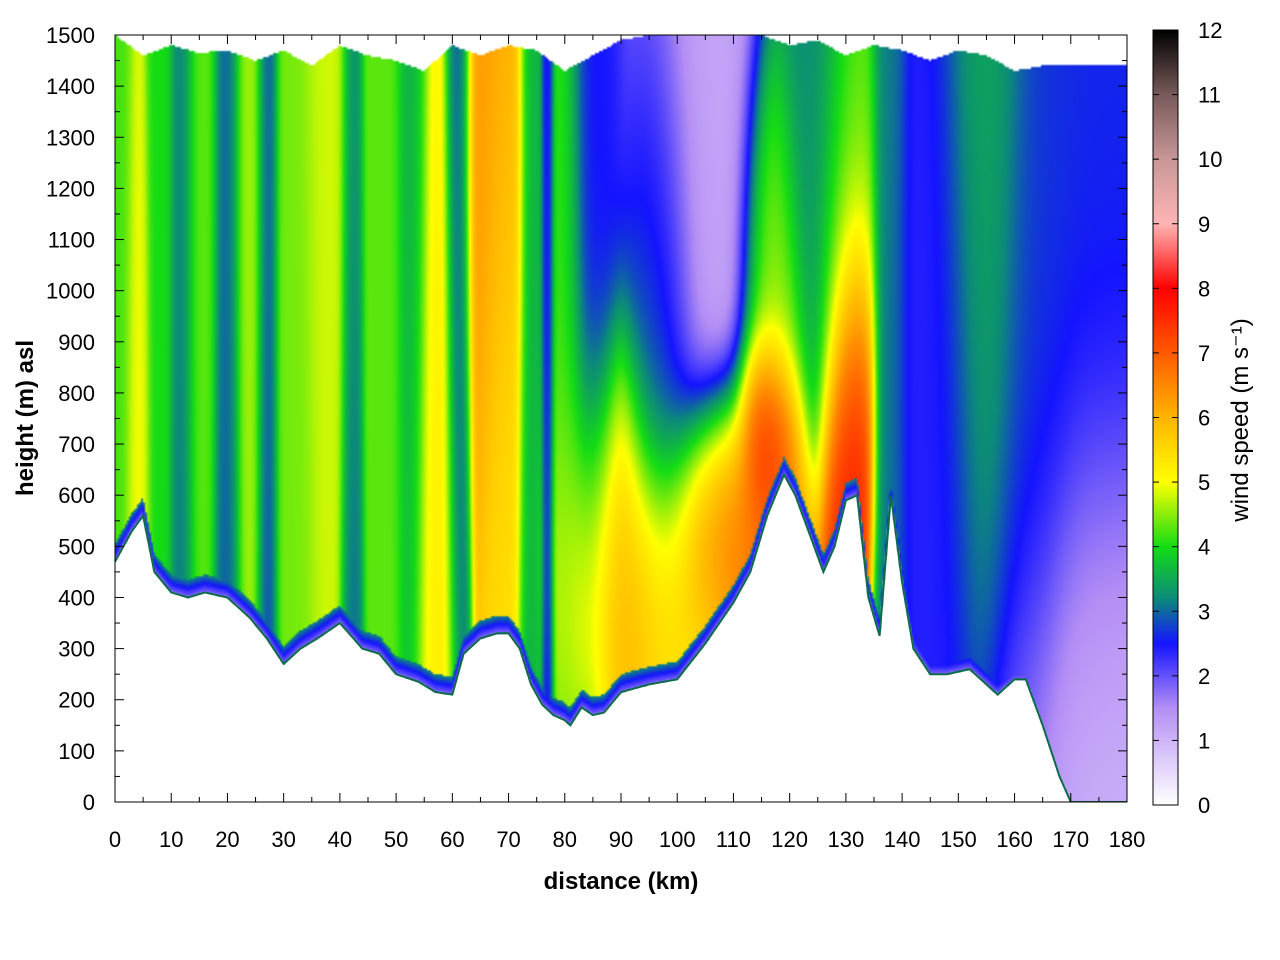 The height and width of the screenshot is (960, 1280). I want to click on x-tick-label: 60, so click(452, 839).